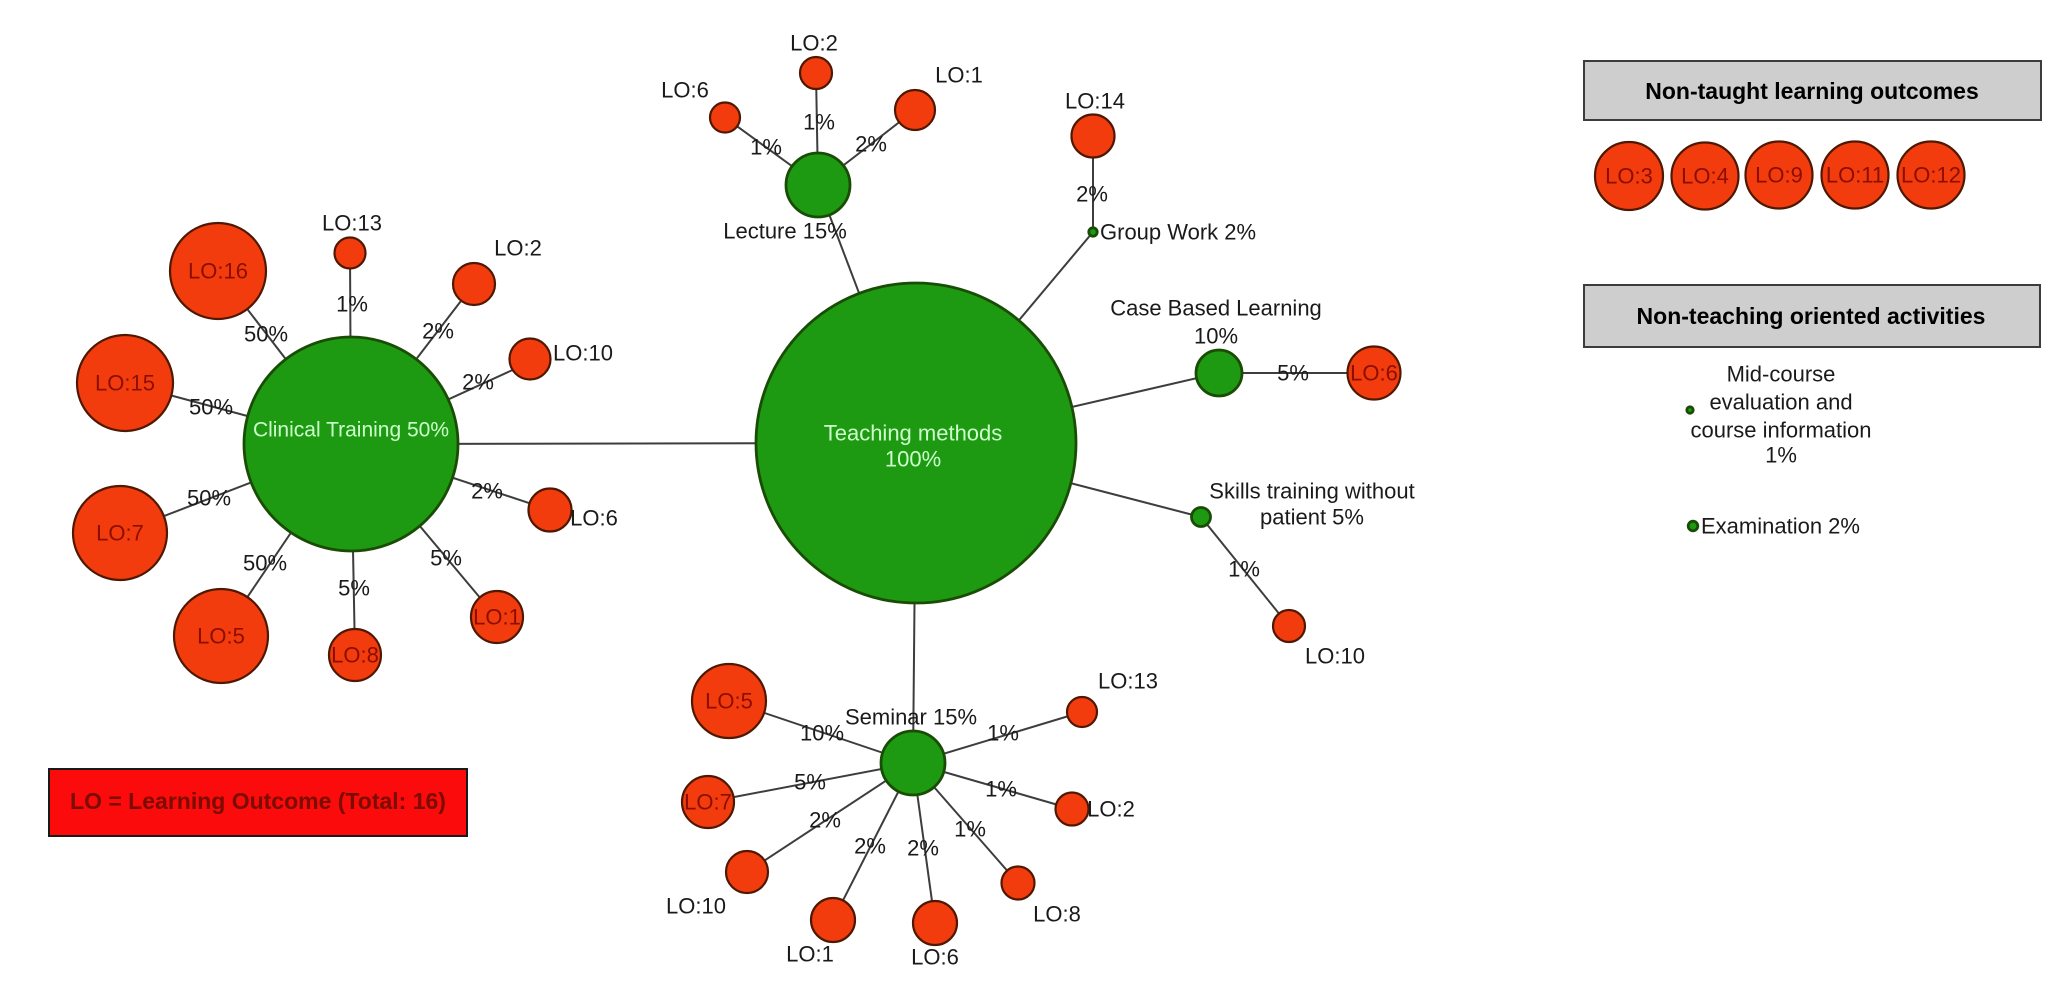 The height and width of the screenshot is (1001, 2059). I want to click on svg-text: evaluation and, so click(1780, 402).